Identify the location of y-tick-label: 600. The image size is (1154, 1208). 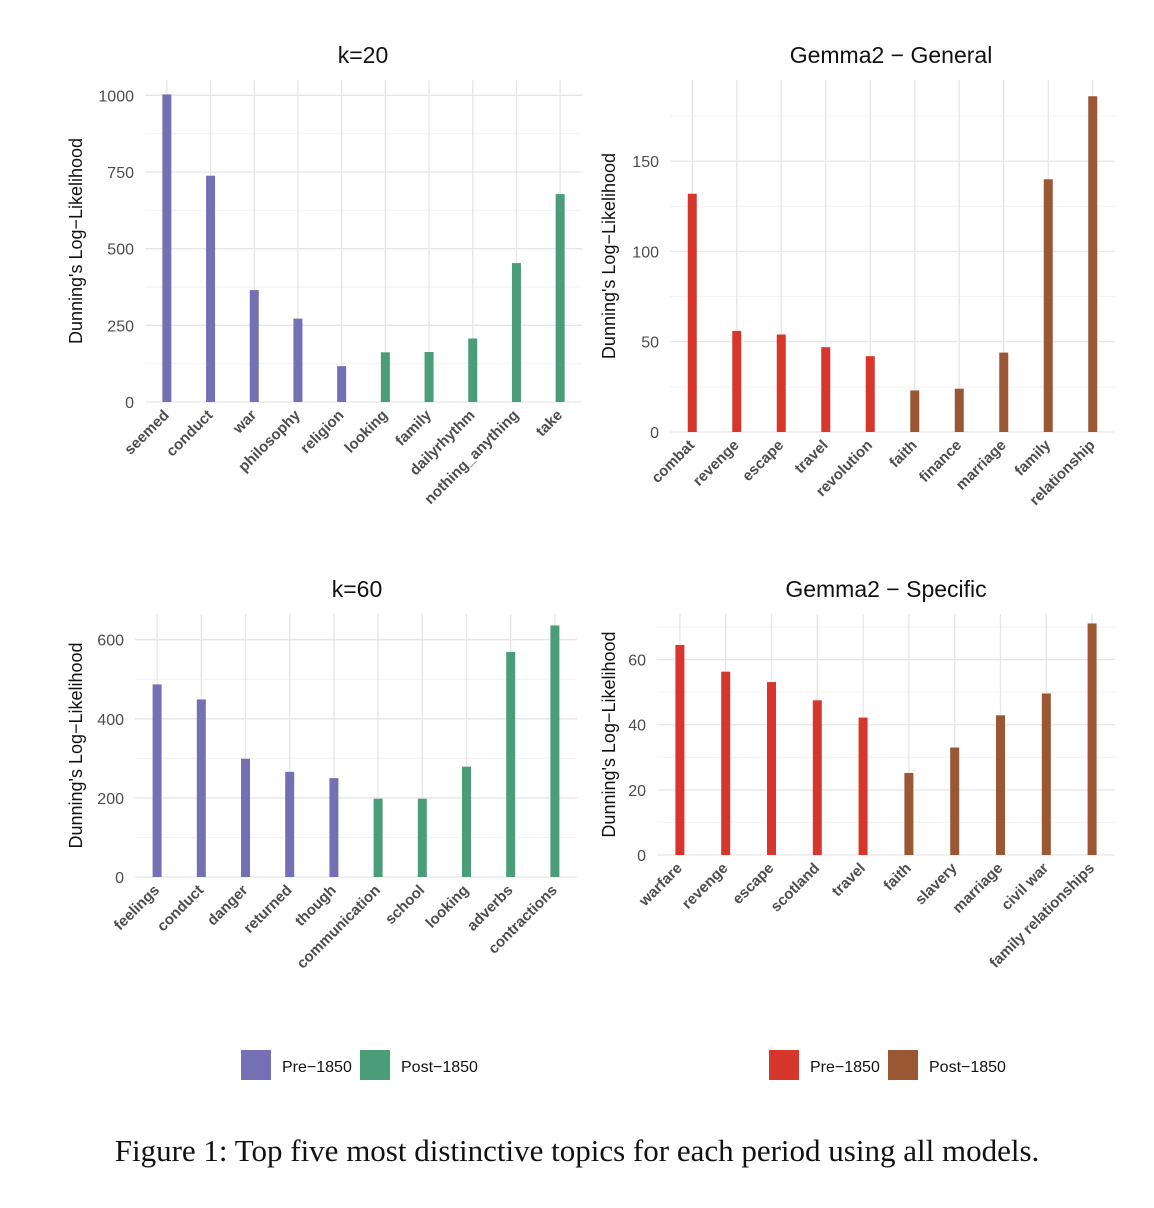
(110, 641).